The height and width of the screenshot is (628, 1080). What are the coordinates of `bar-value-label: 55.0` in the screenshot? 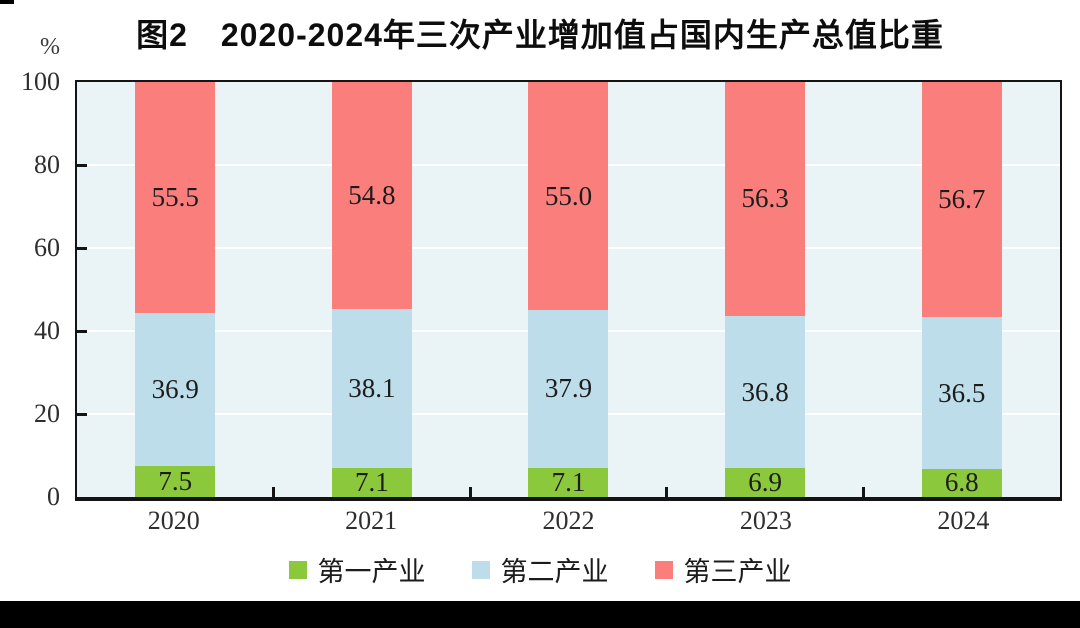 It's located at (568, 195).